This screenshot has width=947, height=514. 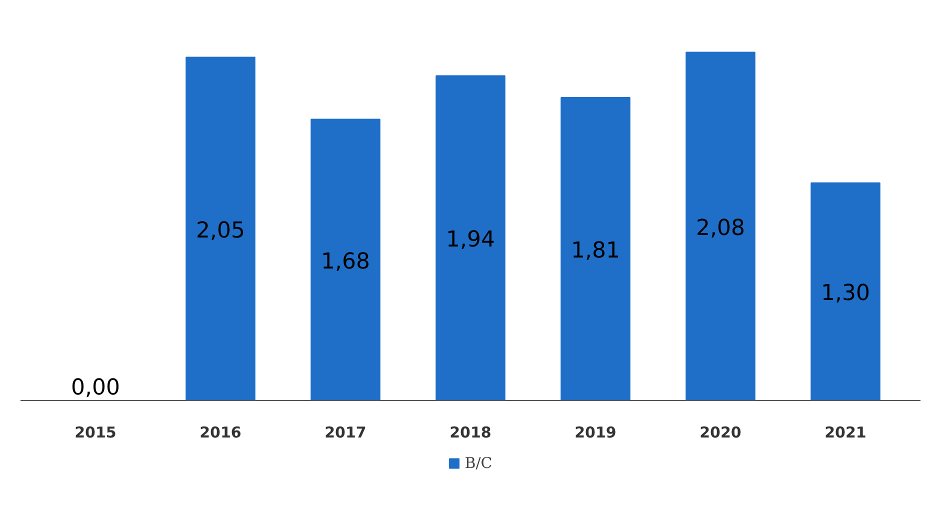 What do you see at coordinates (95, 388) in the screenshot?
I see `data-label: 0,00` at bounding box center [95, 388].